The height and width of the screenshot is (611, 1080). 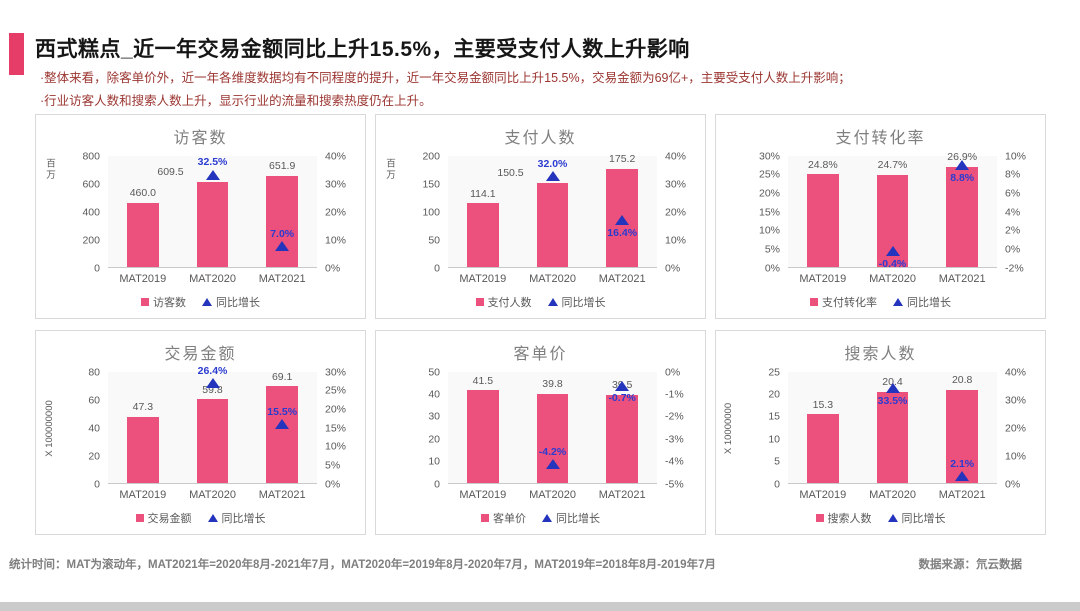 I want to click on axis-tick-label: 30, so click(x=434, y=416).